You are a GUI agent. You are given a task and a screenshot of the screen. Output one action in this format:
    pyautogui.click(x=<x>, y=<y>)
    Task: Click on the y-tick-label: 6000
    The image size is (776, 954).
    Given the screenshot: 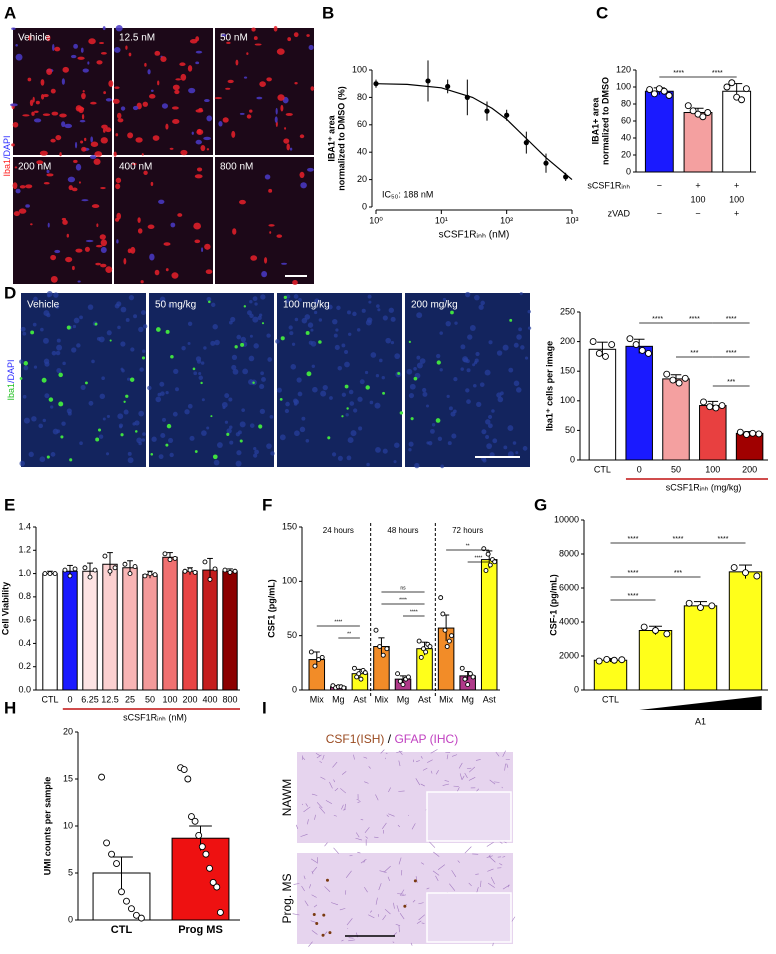 What is the action you would take?
    pyautogui.click(x=569, y=587)
    